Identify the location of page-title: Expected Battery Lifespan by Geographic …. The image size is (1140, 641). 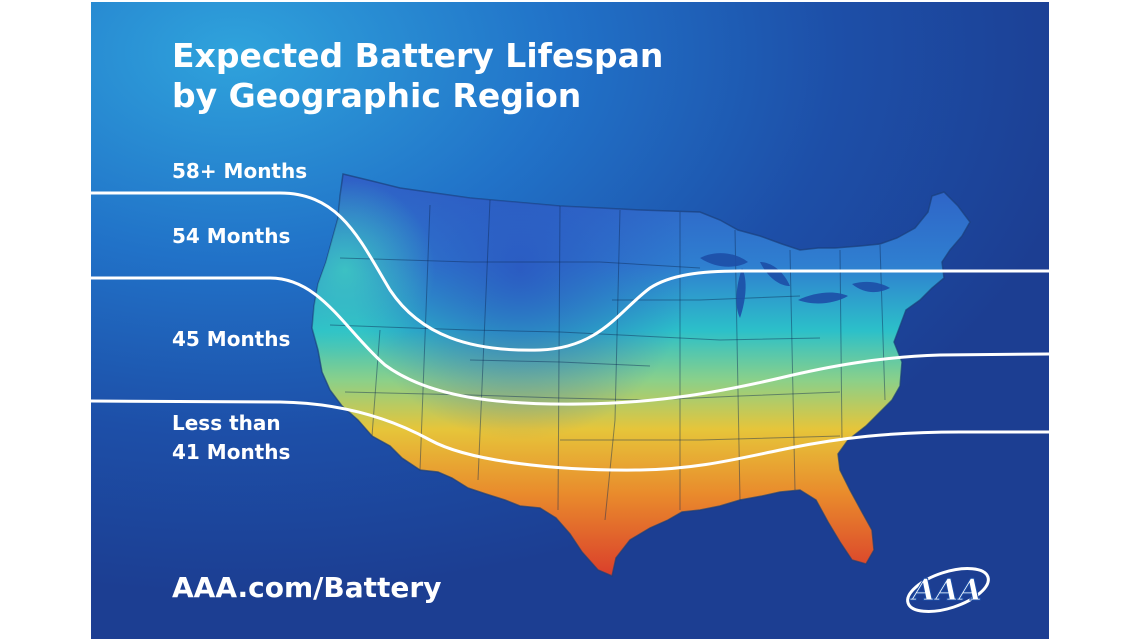
(417, 76).